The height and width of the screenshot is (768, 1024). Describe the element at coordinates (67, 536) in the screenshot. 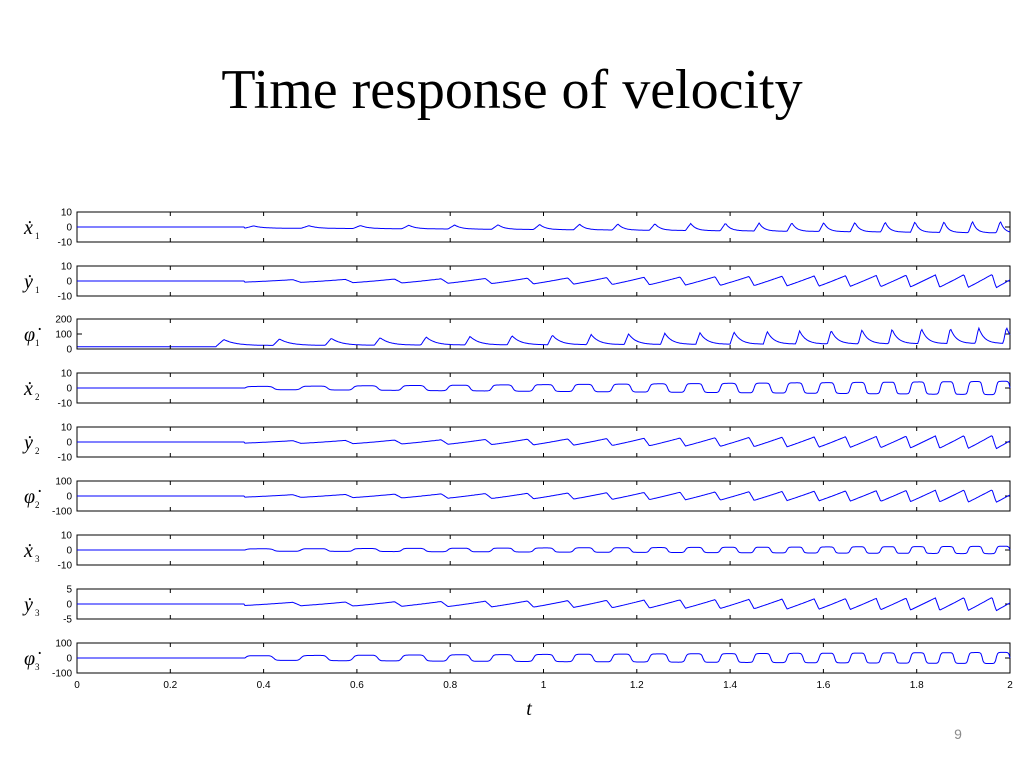

I see `panel-7-ytick-label: 10` at that location.